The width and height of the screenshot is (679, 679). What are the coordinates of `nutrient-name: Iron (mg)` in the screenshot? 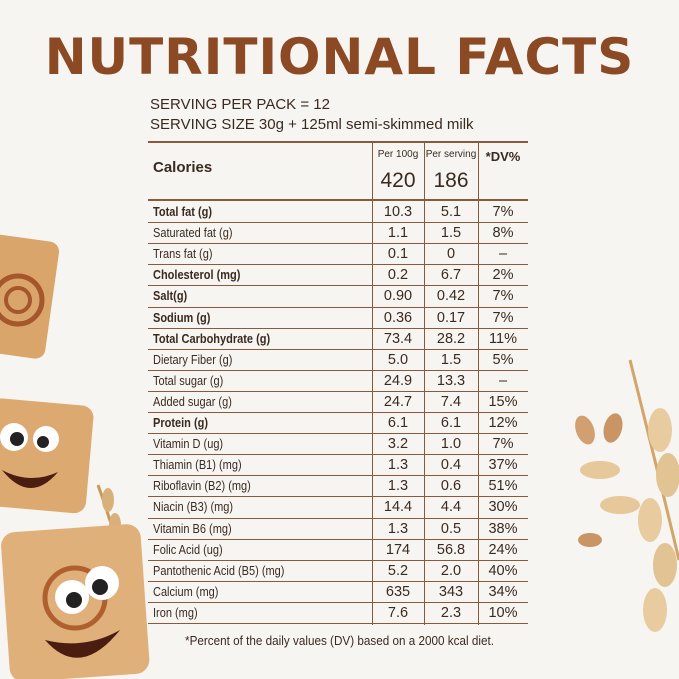 It's located at (175, 612).